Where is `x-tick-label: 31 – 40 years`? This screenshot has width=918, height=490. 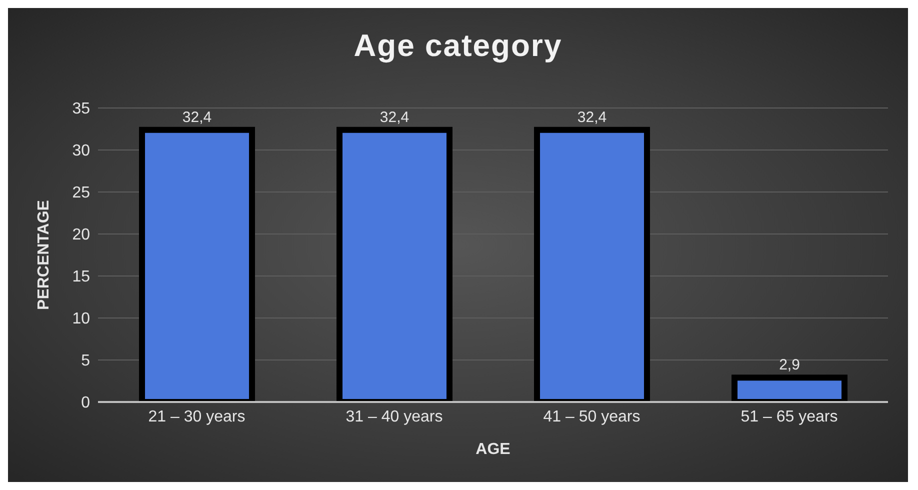 x-tick-label: 31 – 40 years is located at coordinates (394, 417).